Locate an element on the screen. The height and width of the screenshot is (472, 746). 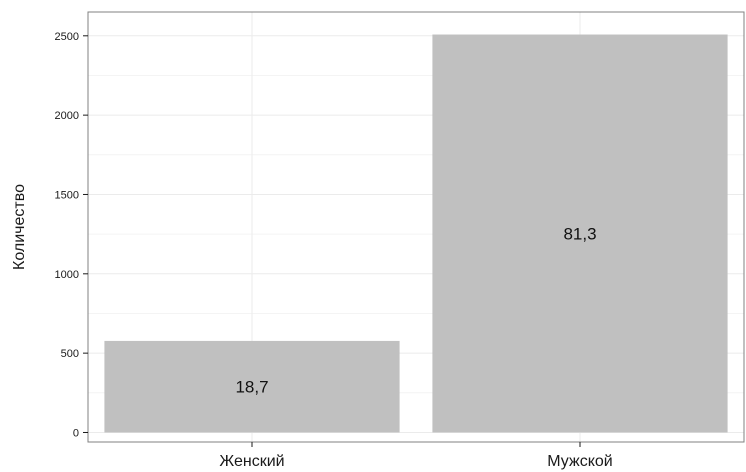
data-label: 81,3 is located at coordinates (579, 234).